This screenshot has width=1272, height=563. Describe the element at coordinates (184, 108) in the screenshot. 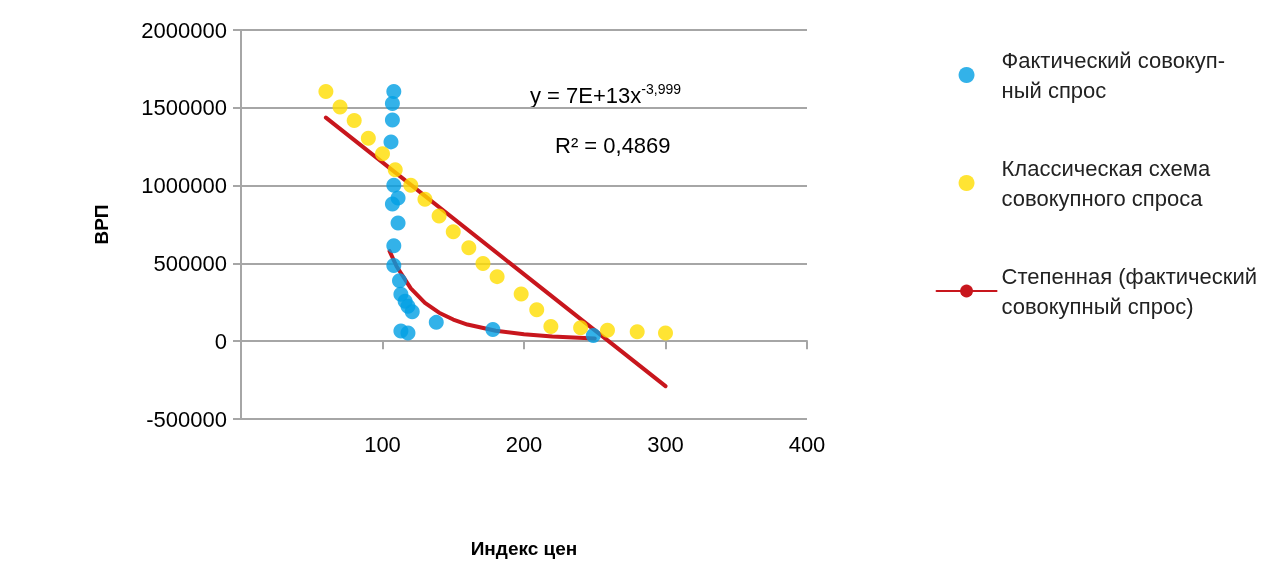

I see `y-tick-label: 1500000` at that location.